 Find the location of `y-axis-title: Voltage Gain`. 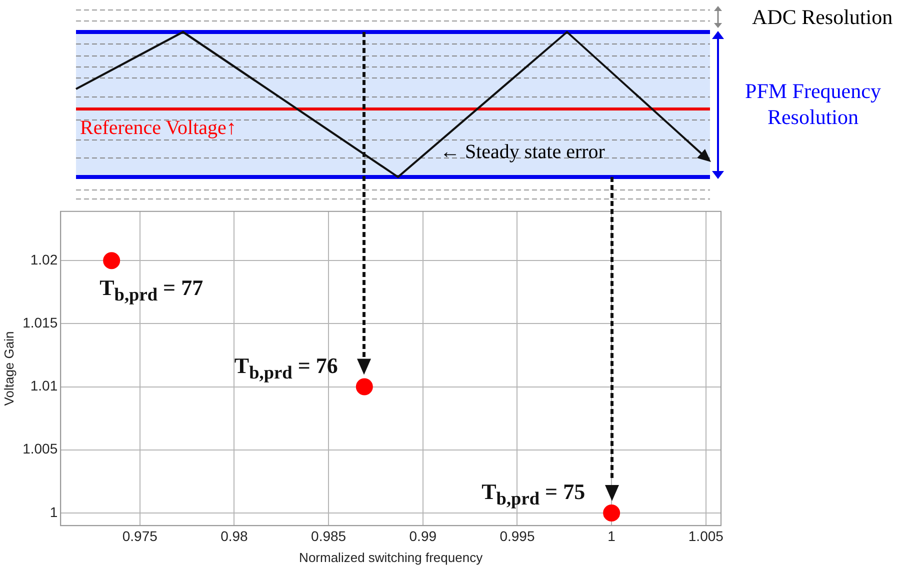

y-axis-title: Voltage Gain is located at coordinates (8, 368).